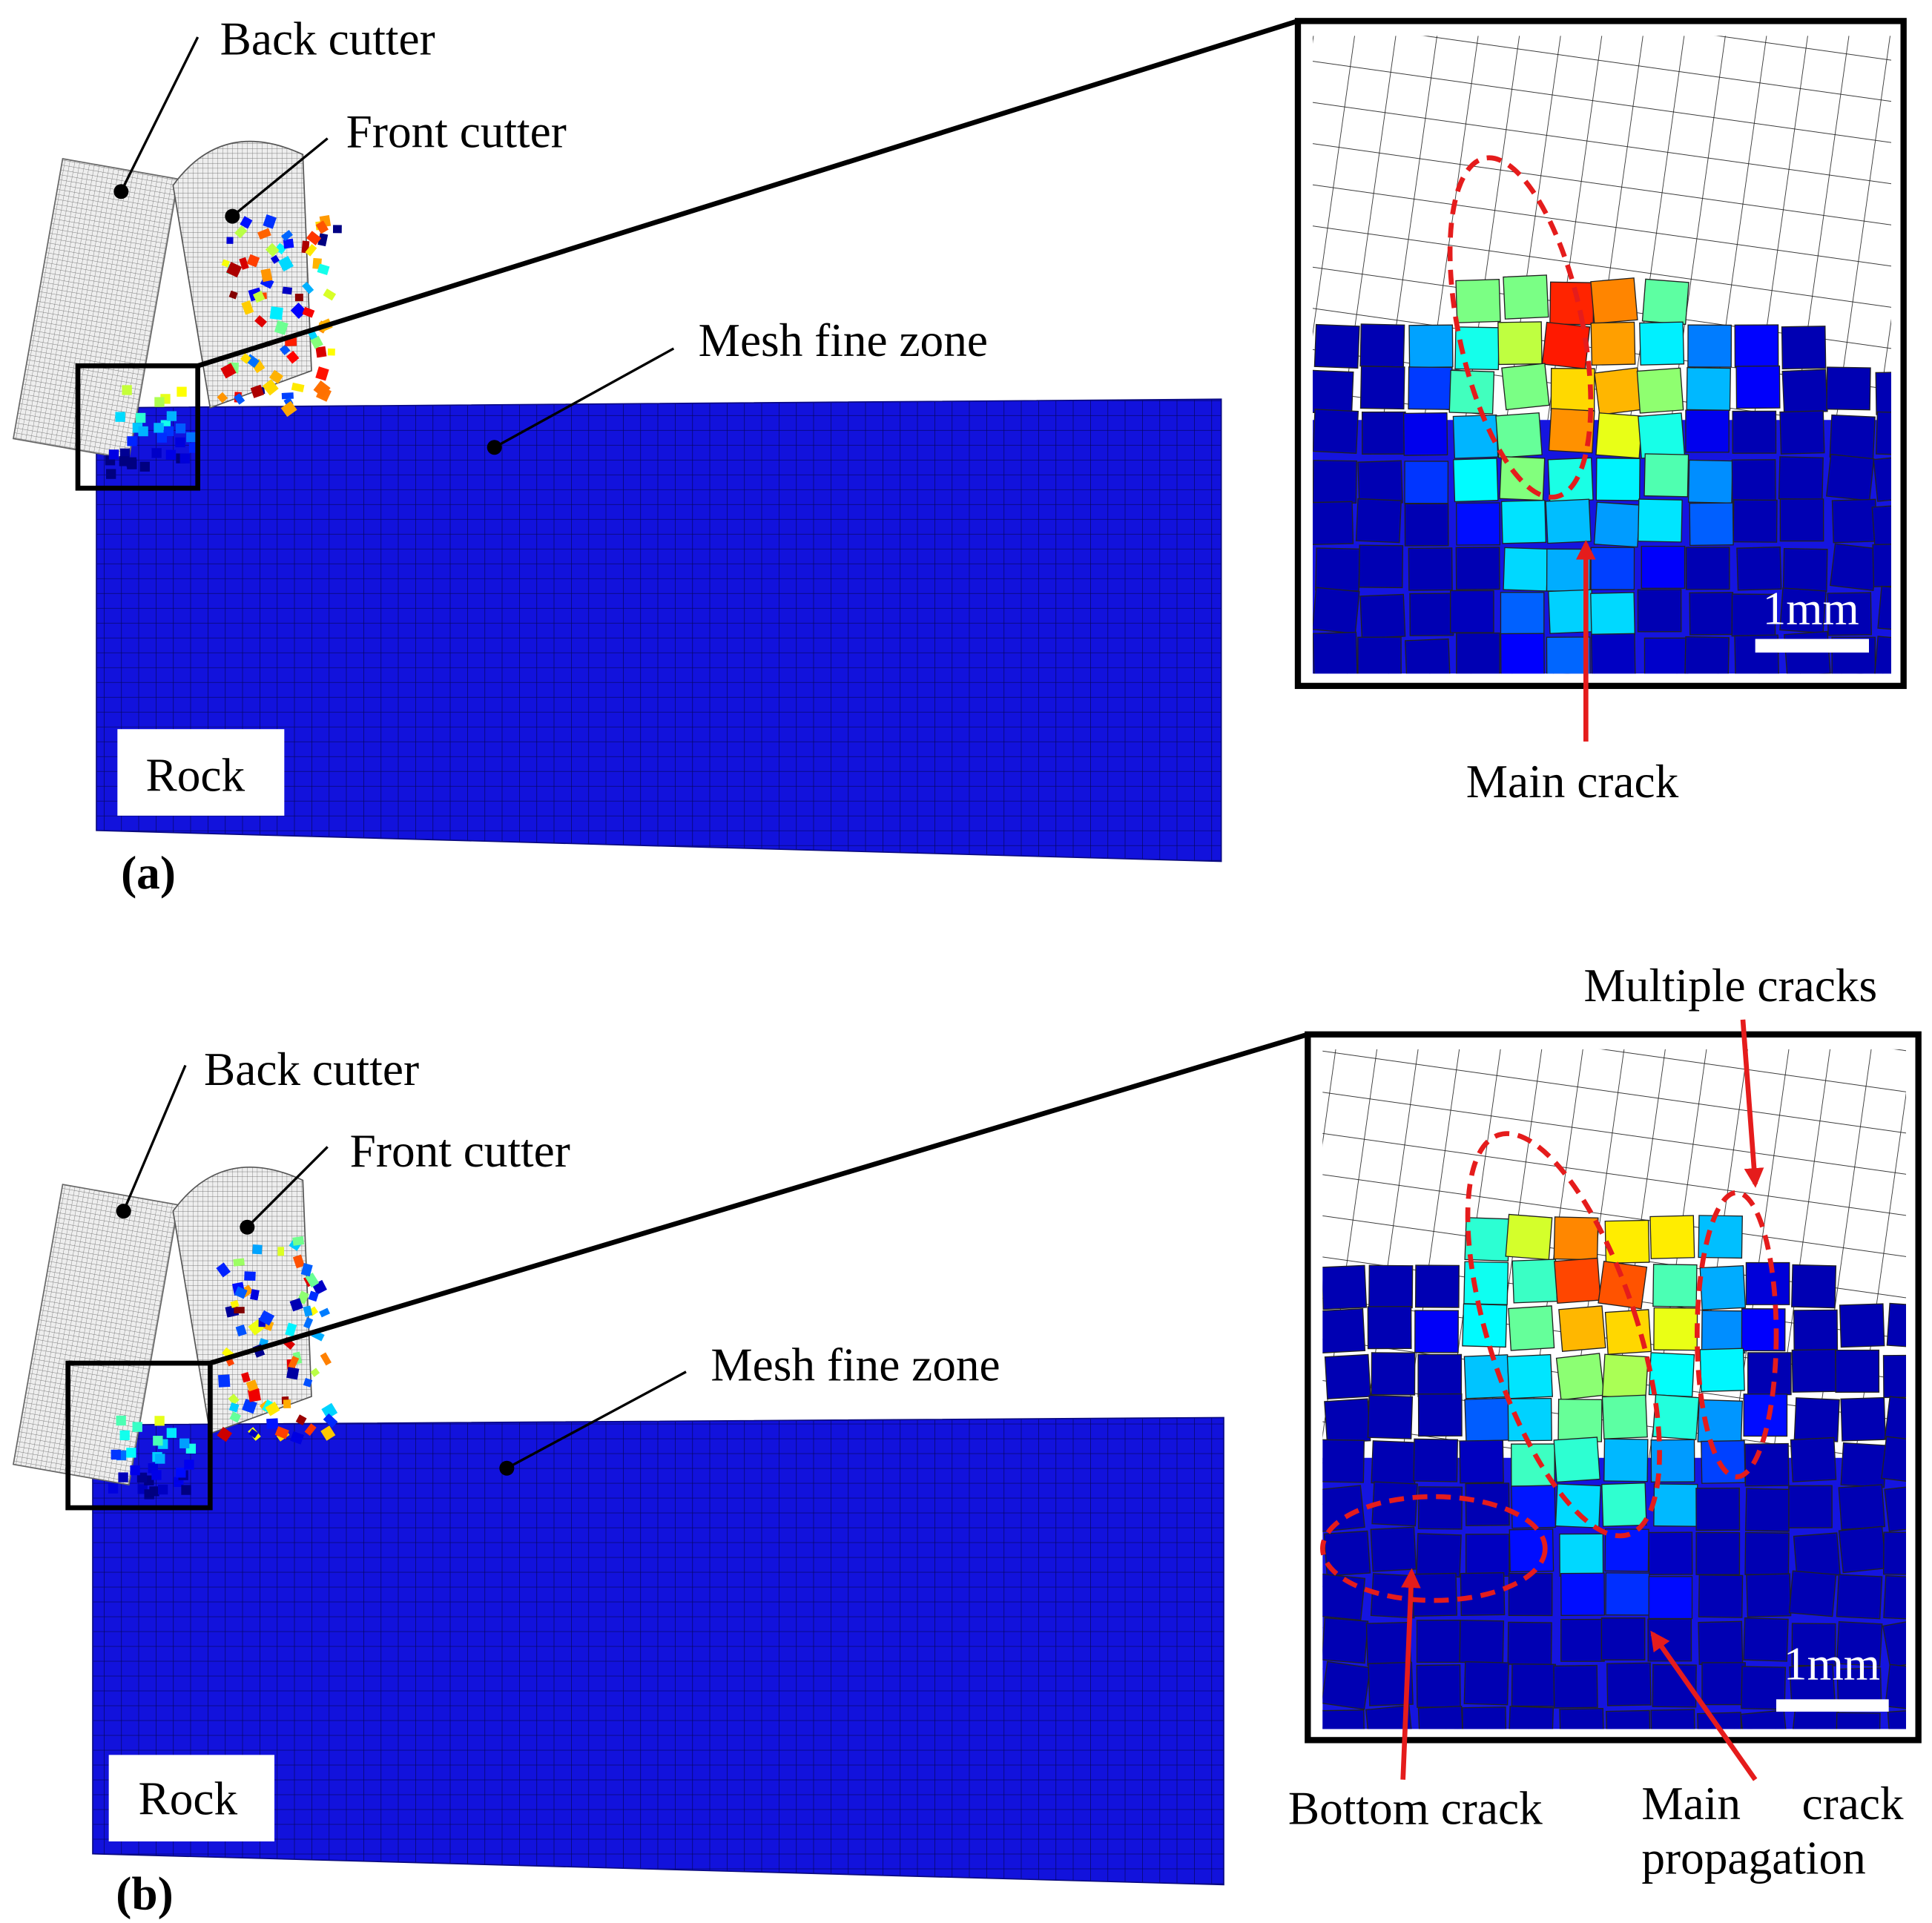 Image resolution: width=1932 pixels, height=1923 pixels. Describe the element at coordinates (144, 1894) in the screenshot. I see `panel-label: (b)` at that location.